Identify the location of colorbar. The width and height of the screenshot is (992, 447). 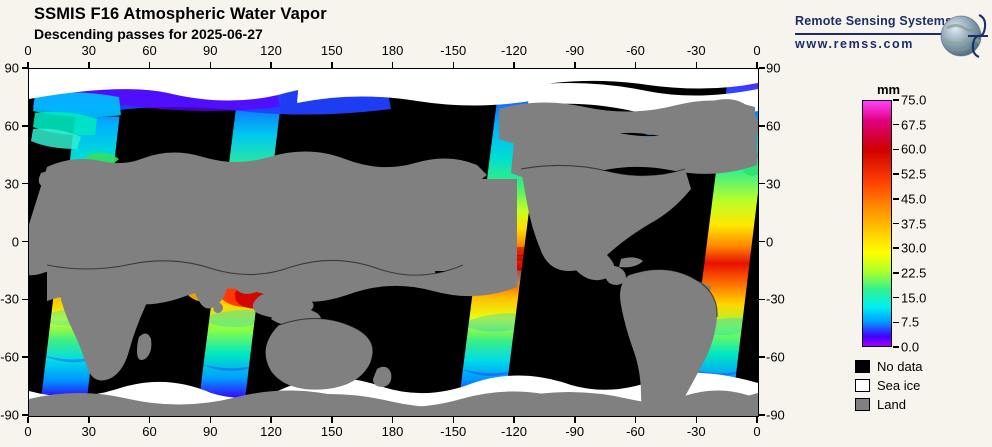
(877, 223).